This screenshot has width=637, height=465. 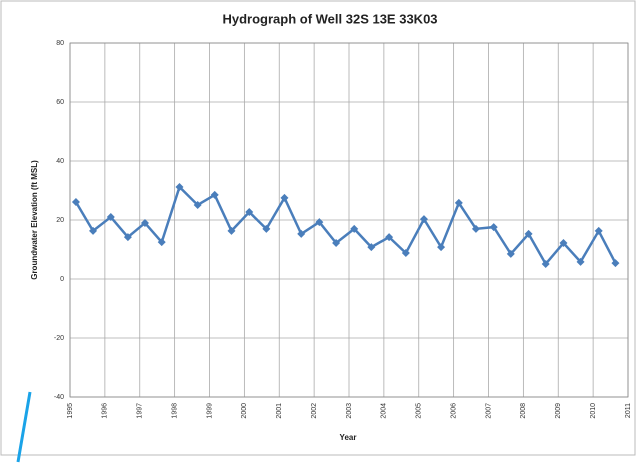 What do you see at coordinates (140, 411) in the screenshot?
I see `x-tick-label: 1997` at bounding box center [140, 411].